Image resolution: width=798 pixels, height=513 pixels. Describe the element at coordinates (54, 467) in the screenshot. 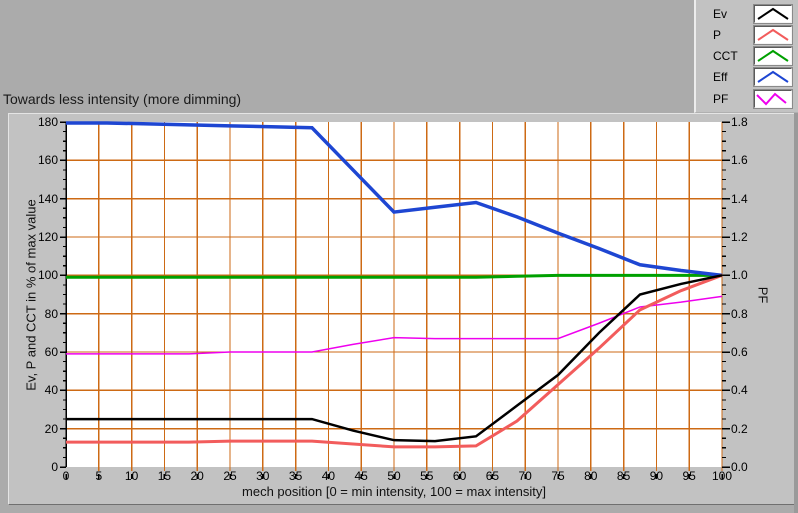

I see `left-tick-label: 0` at that location.